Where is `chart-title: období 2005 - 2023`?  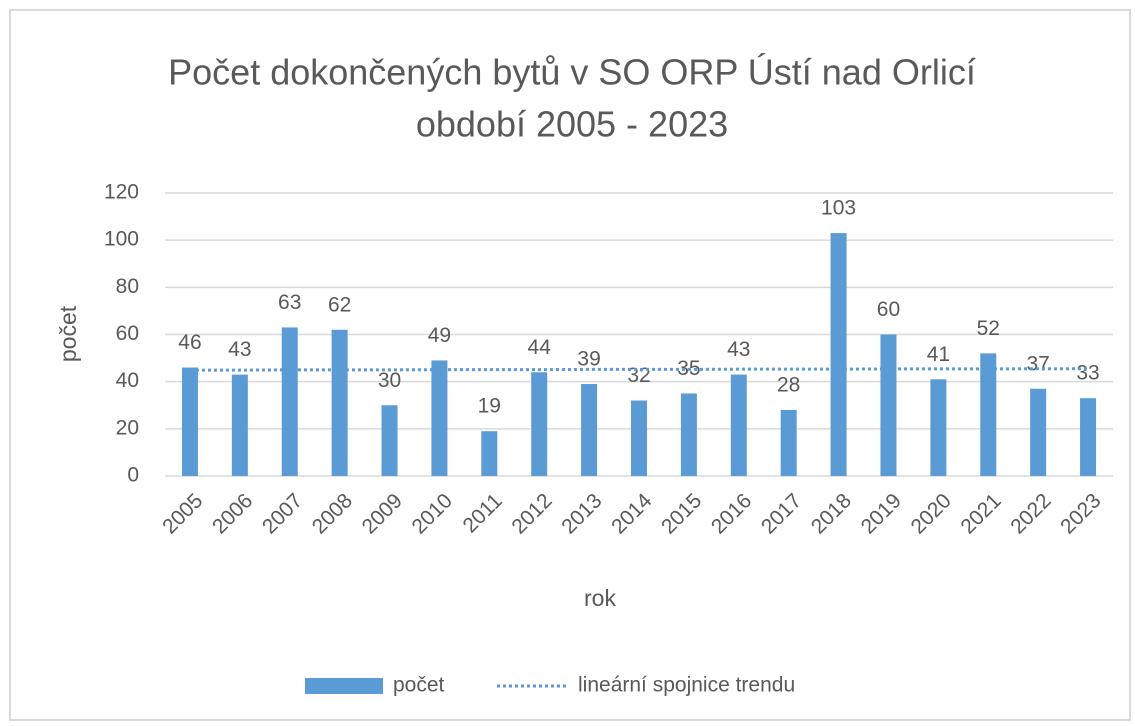
chart-title: období 2005 - 2023 is located at coordinates (572, 124).